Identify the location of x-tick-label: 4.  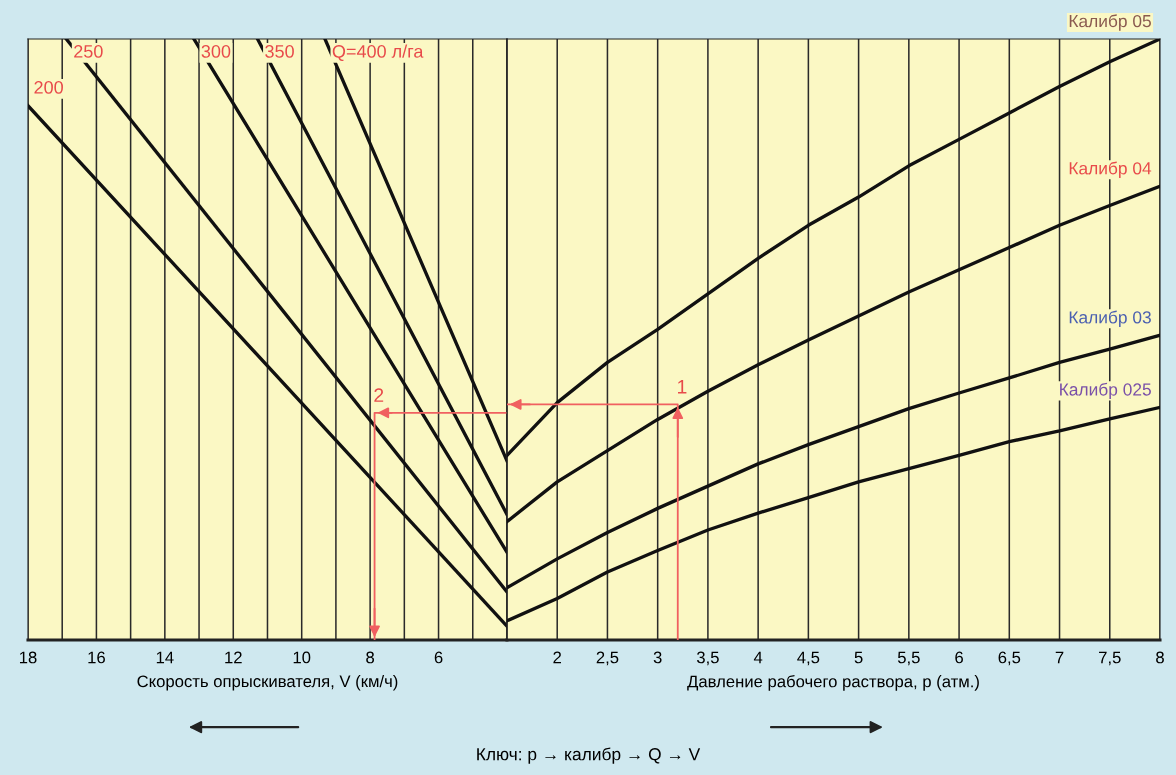
(758, 657).